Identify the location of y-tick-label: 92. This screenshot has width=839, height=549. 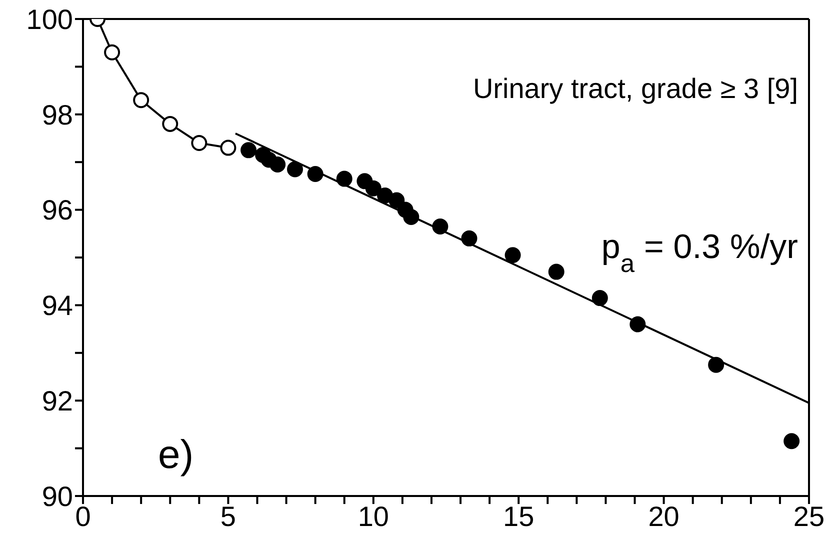
(57, 401).